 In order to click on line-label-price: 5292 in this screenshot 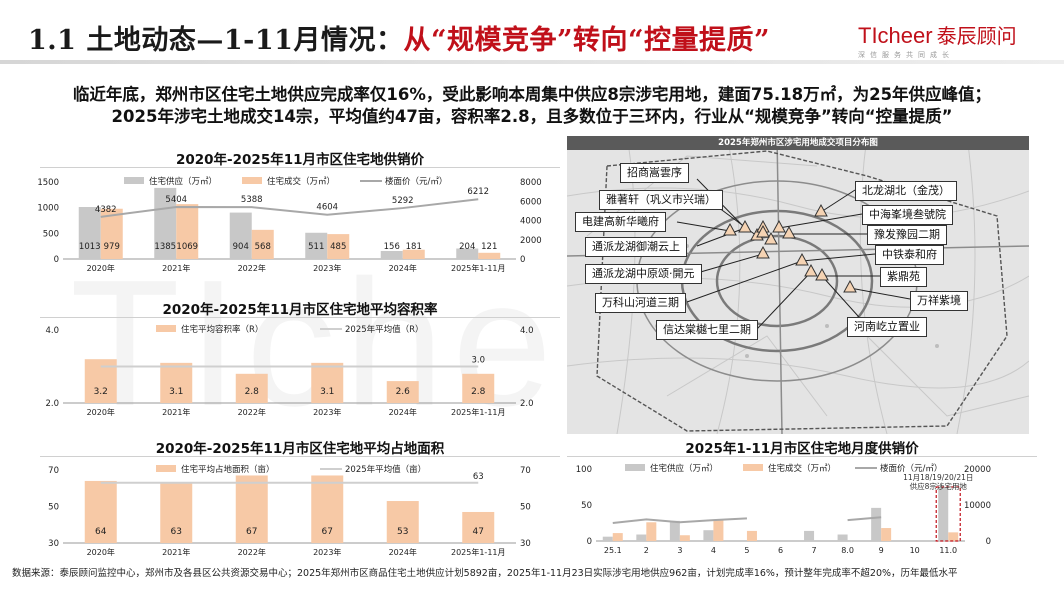, I will do `click(403, 201)`.